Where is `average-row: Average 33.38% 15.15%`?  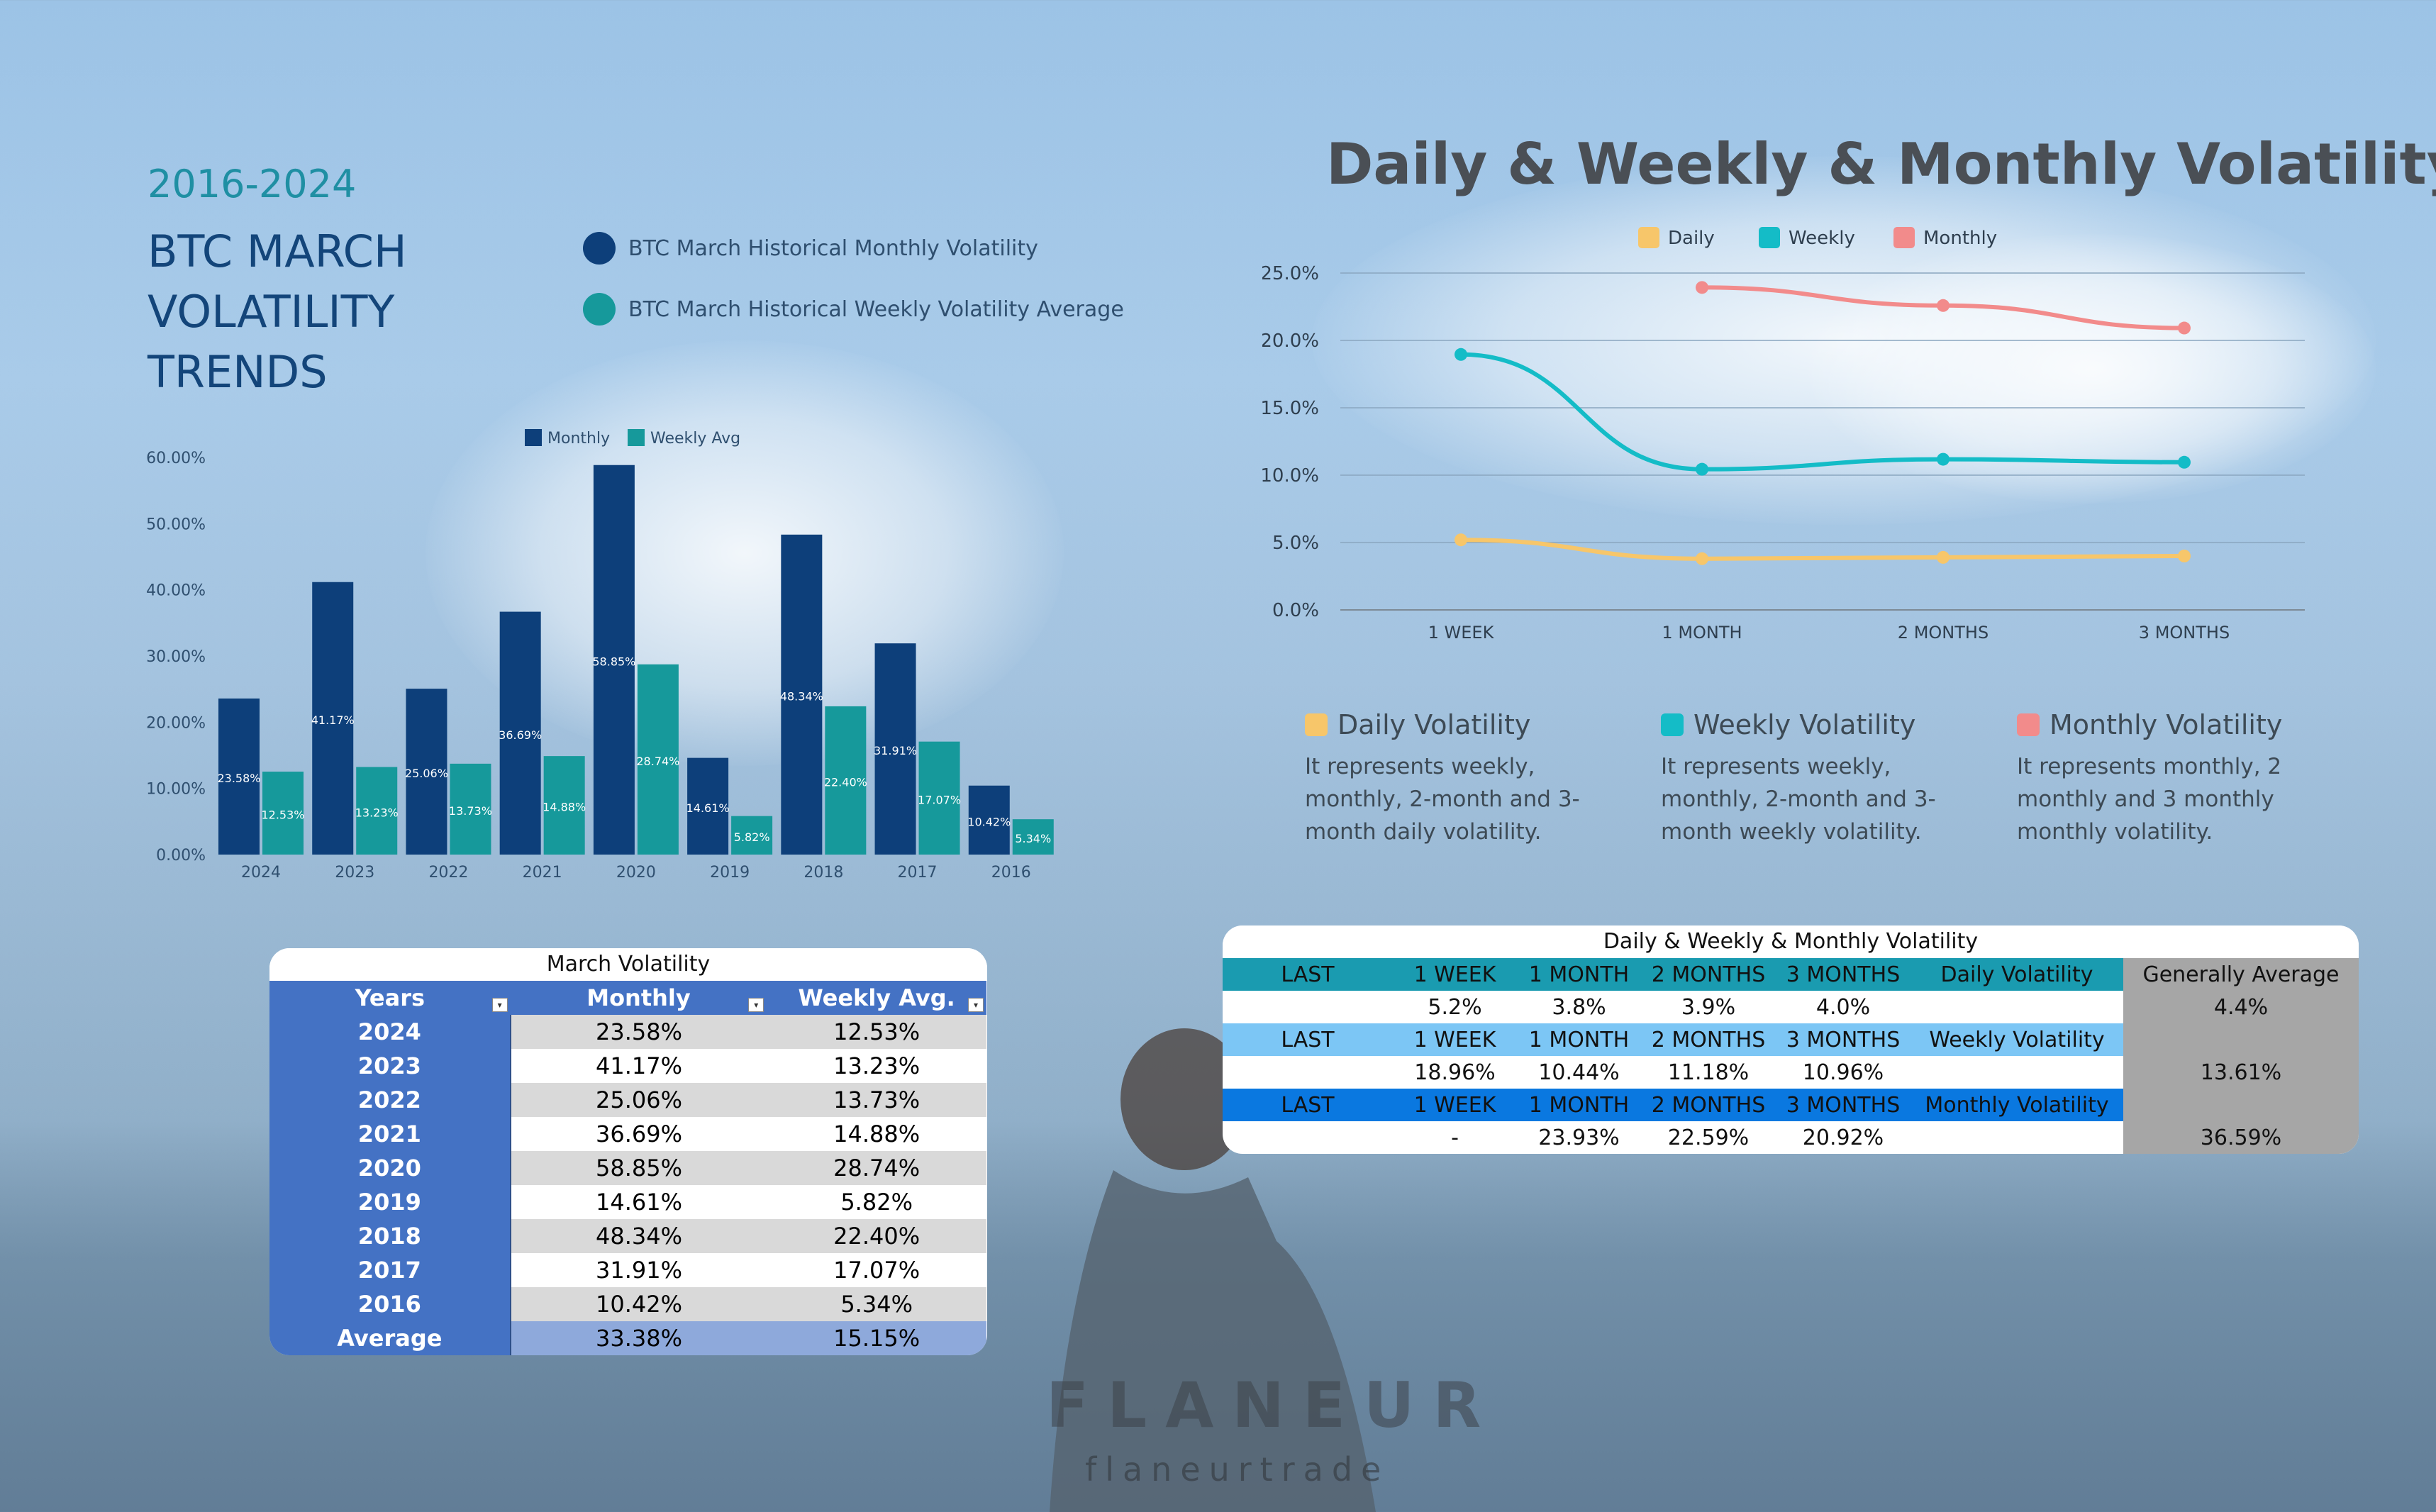
average-row: Average 33.38% 15.15% is located at coordinates (628, 1338).